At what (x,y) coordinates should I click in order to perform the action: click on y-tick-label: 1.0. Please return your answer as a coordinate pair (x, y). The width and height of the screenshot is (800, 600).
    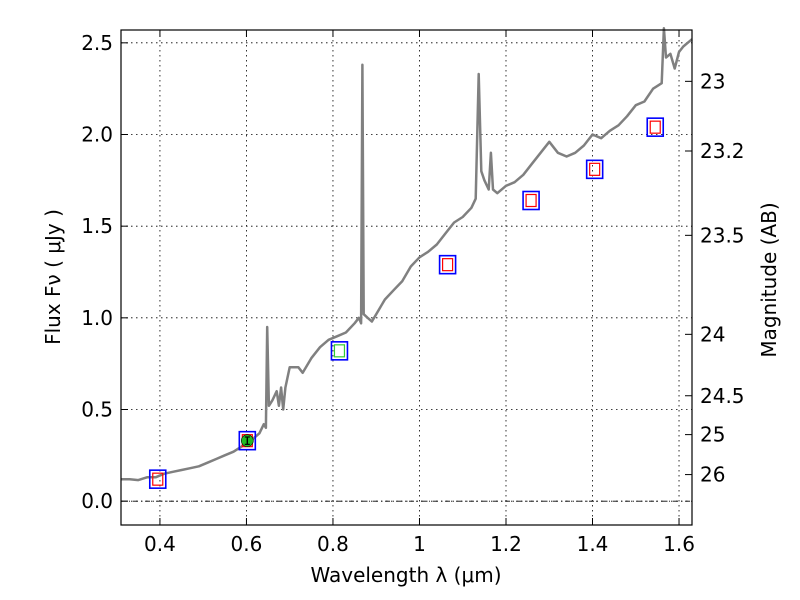
    Looking at the image, I should click on (97, 318).